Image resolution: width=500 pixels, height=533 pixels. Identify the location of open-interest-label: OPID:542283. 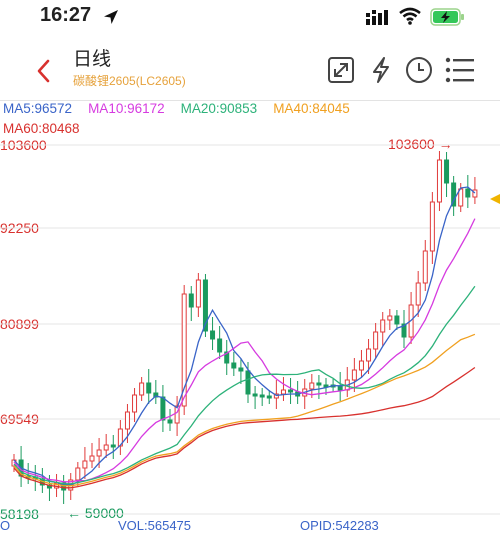
(339, 525).